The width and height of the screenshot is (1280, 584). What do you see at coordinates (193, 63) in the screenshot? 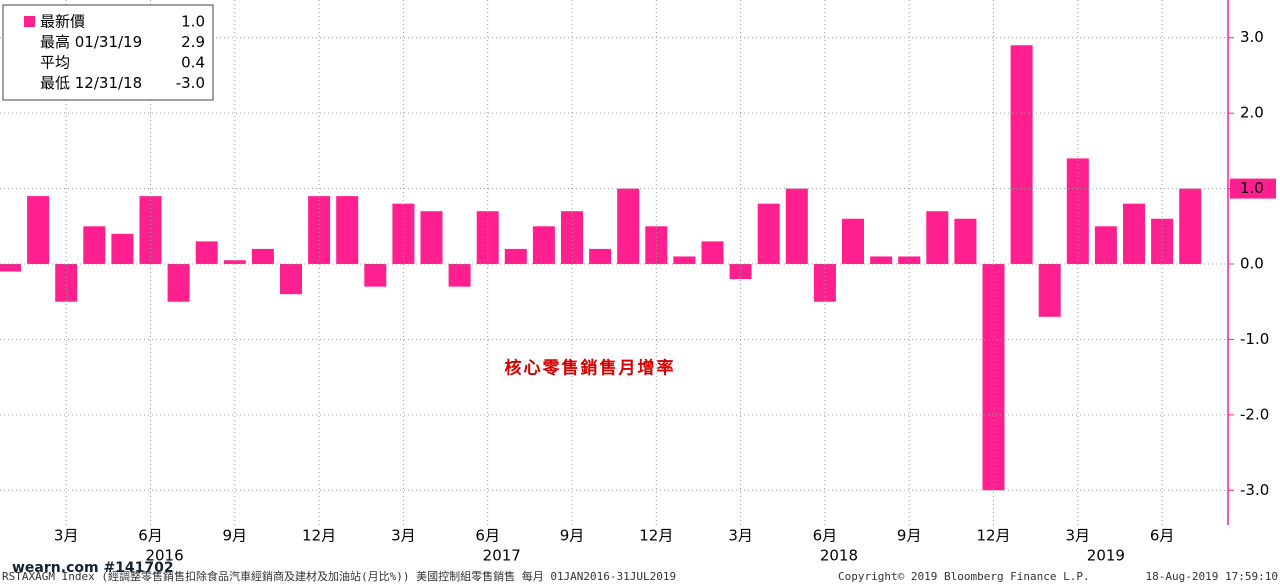
I see `legend-value: 0.4` at bounding box center [193, 63].